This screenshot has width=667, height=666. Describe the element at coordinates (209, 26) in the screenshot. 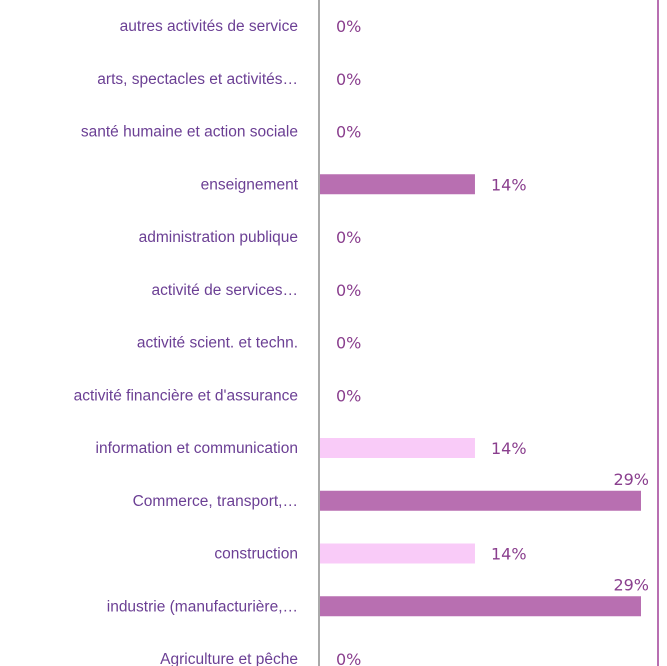

I see `category-label: autres activités de service` at that location.